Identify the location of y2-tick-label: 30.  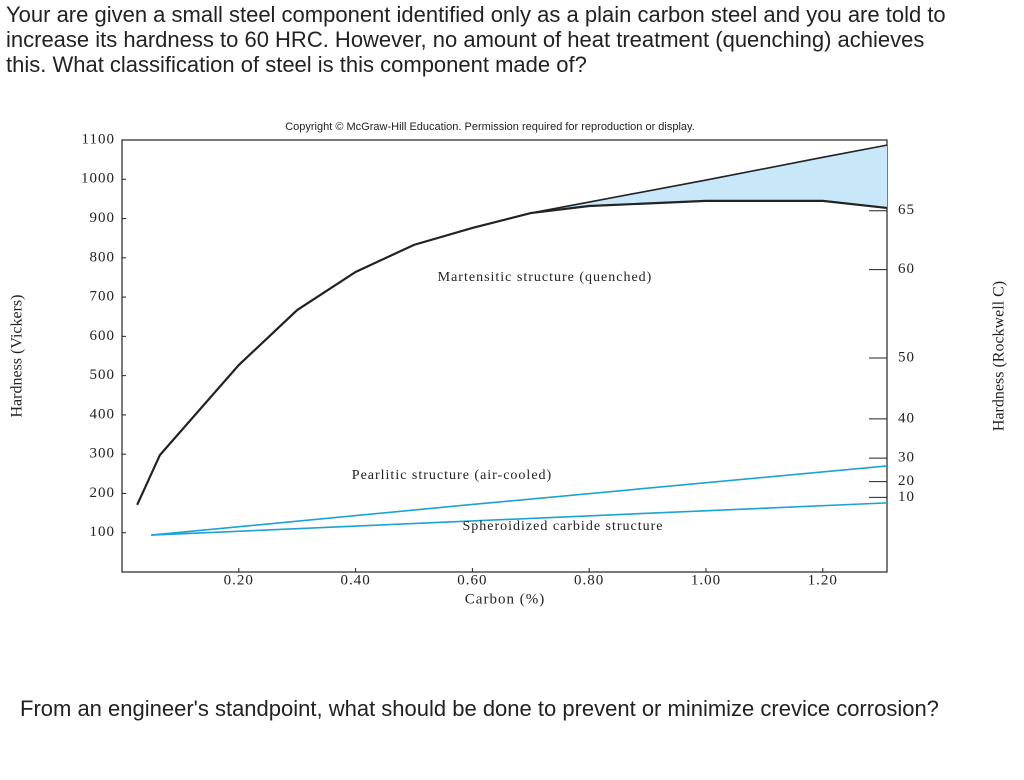
(906, 458).